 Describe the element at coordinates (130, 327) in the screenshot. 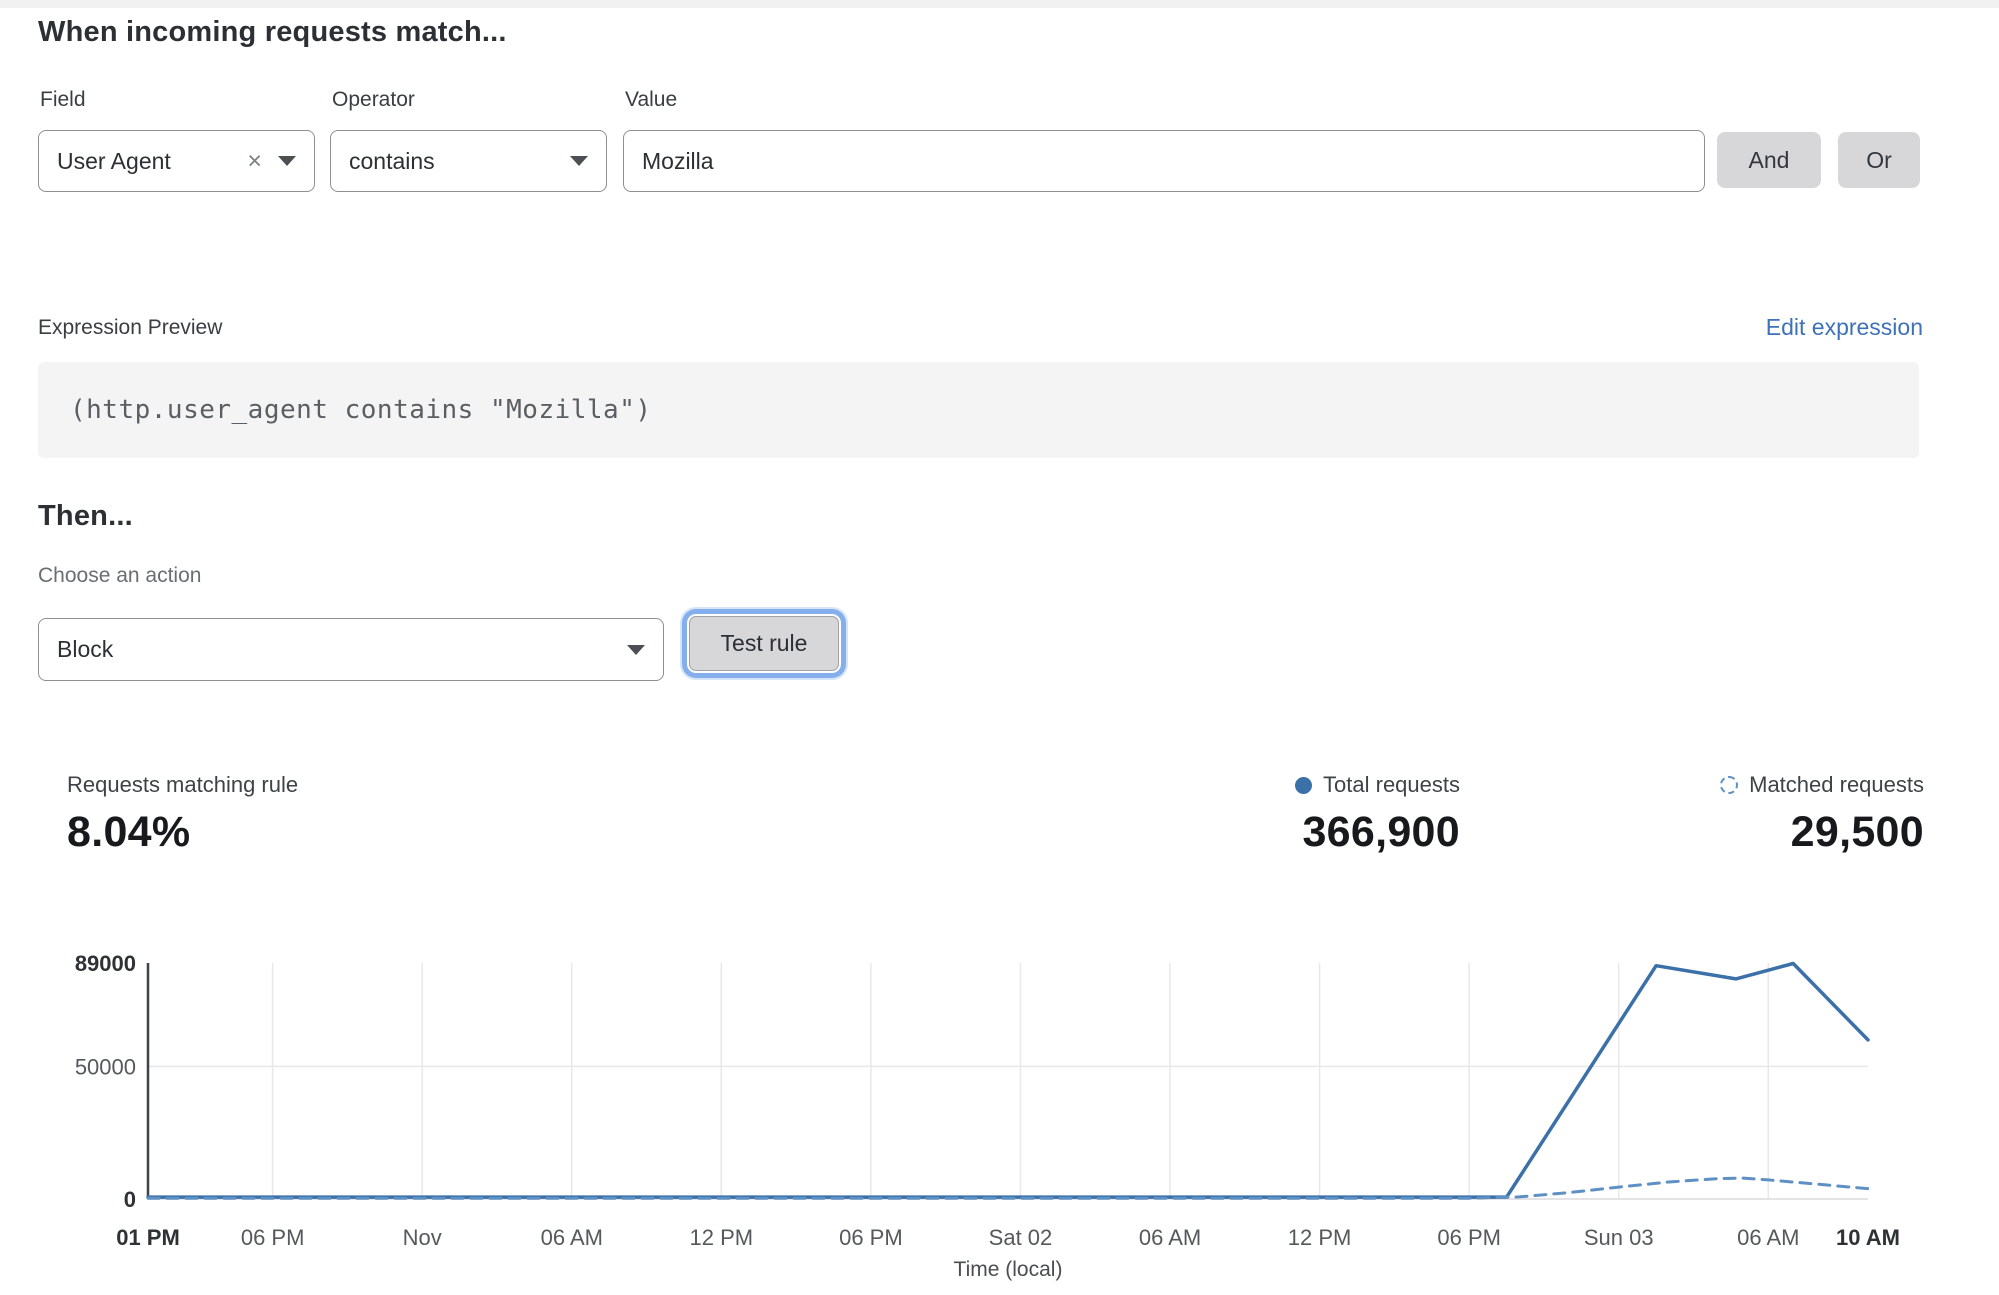

I see `expression-preview-label: Expression Preview` at that location.